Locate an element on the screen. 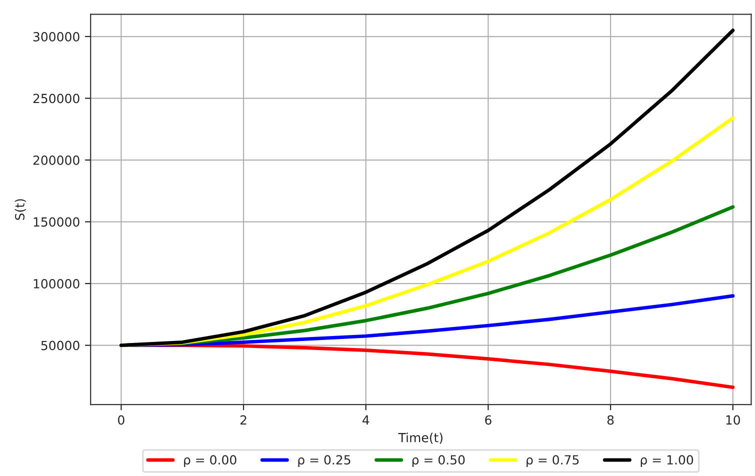  legend-label: ρ = 0.50 is located at coordinates (438, 461).